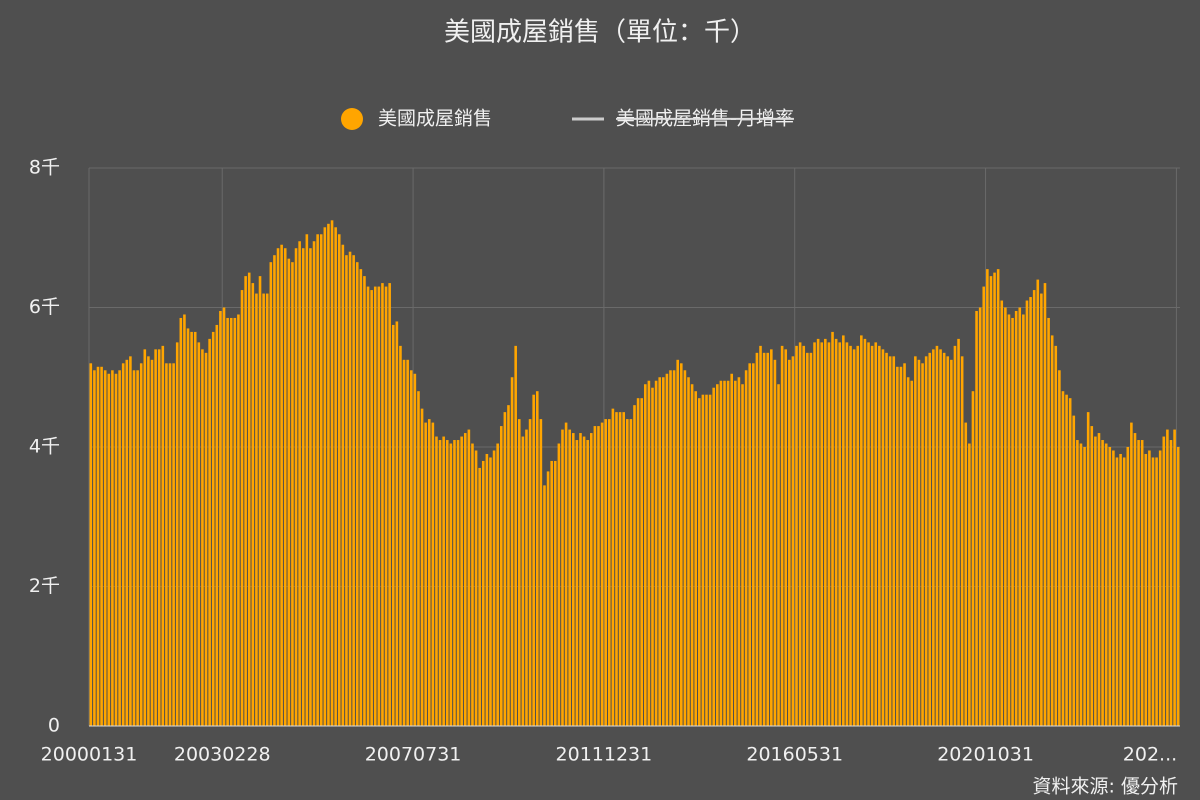 The height and width of the screenshot is (800, 1200). What do you see at coordinates (683, 119) in the screenshot?
I see `legend-item: 美國成屋銷售-月增率` at bounding box center [683, 119].